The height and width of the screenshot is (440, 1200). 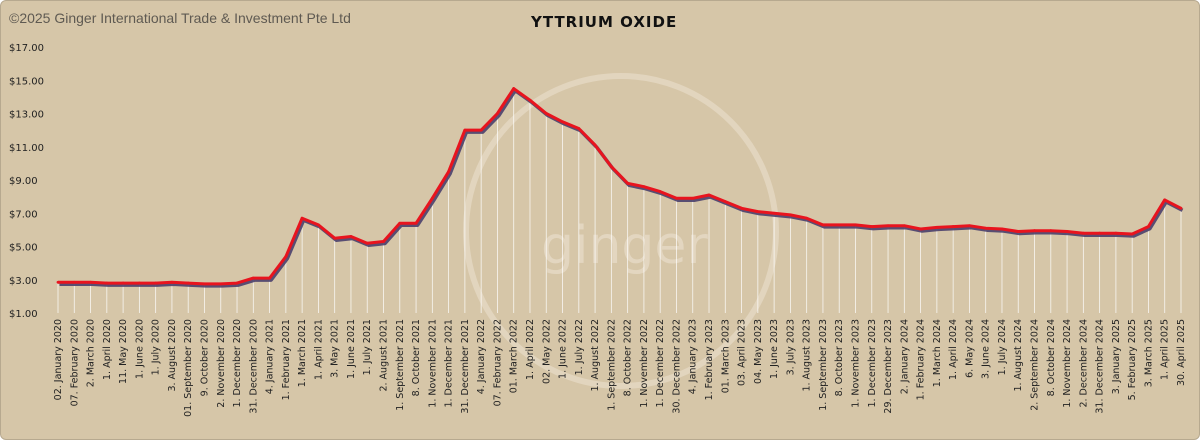 I want to click on x-tick-label: 31. December 2024, so click(x=1100, y=366).